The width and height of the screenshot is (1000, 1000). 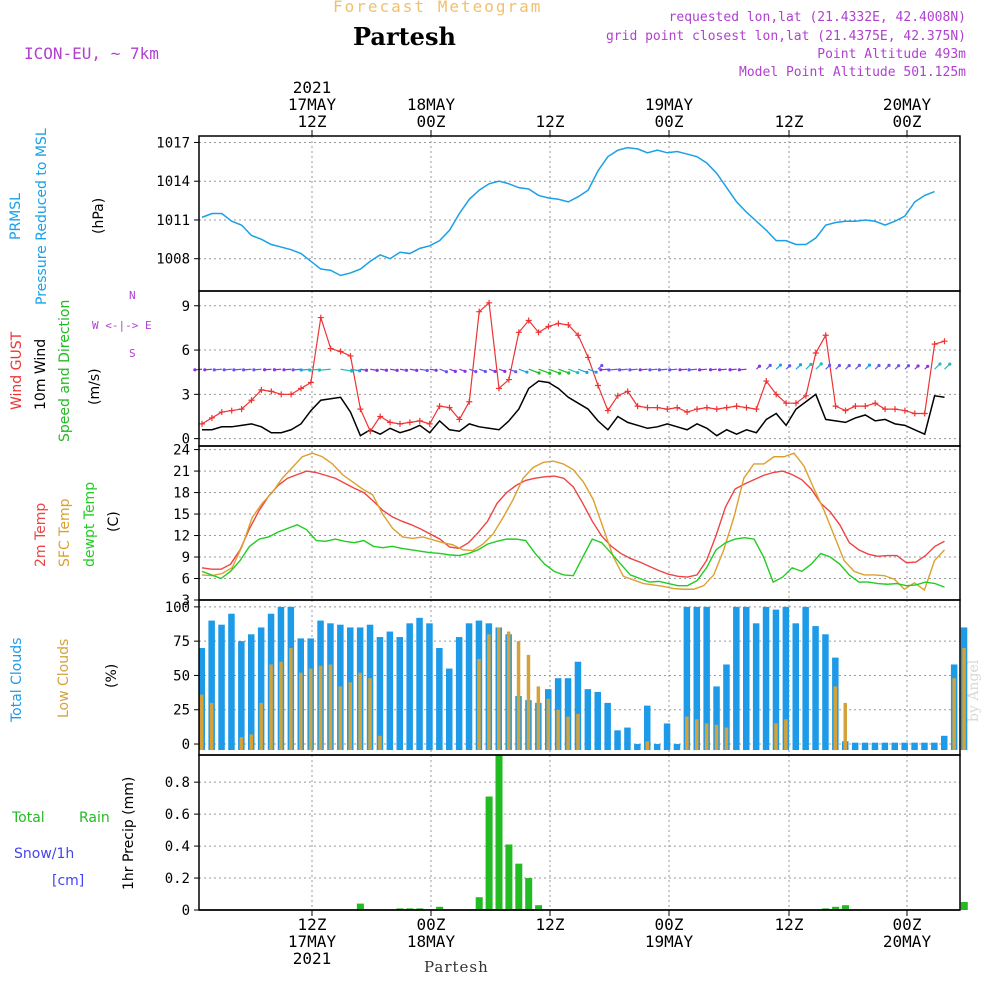 I want to click on y-tick-label: 25, so click(x=181, y=711).